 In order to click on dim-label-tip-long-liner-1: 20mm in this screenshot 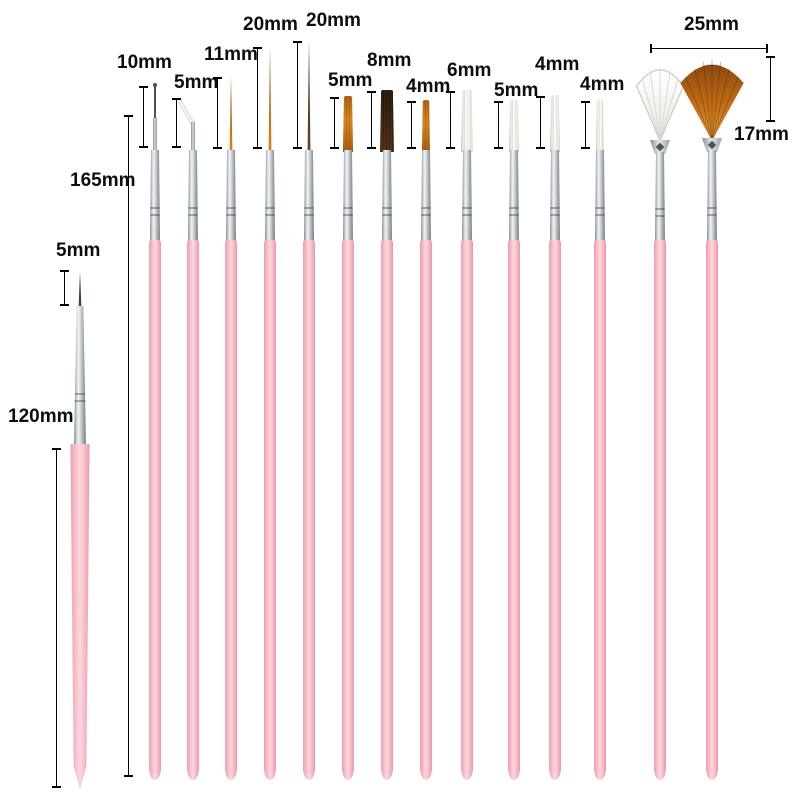, I will do `click(270, 24)`.